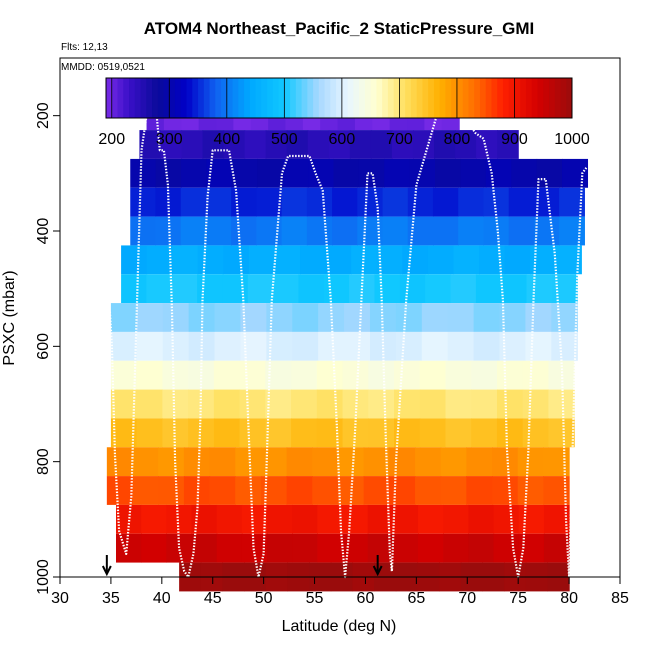  Describe the element at coordinates (572, 139) in the screenshot. I see `colorbar-tick-label-1000: 1000` at that location.